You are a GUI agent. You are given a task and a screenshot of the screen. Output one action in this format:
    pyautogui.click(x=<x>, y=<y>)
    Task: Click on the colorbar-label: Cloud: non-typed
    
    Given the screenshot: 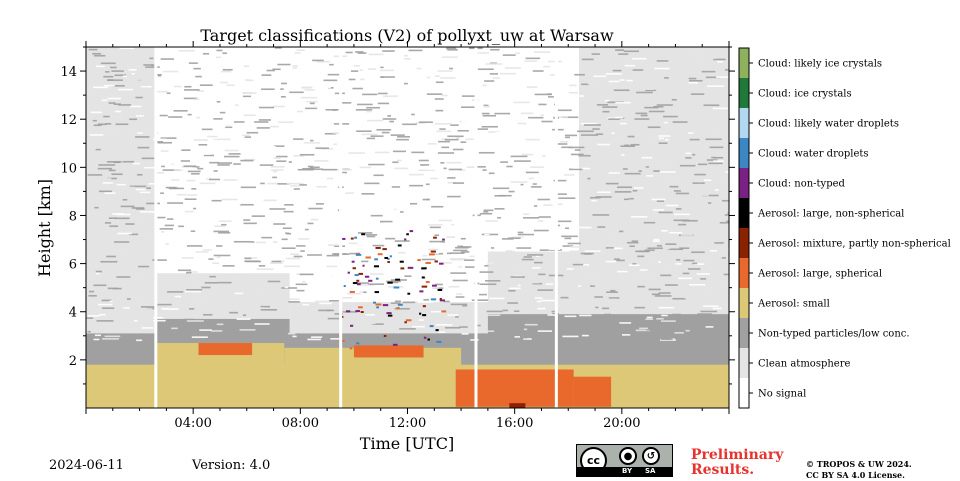 What is the action you would take?
    pyautogui.click(x=802, y=184)
    